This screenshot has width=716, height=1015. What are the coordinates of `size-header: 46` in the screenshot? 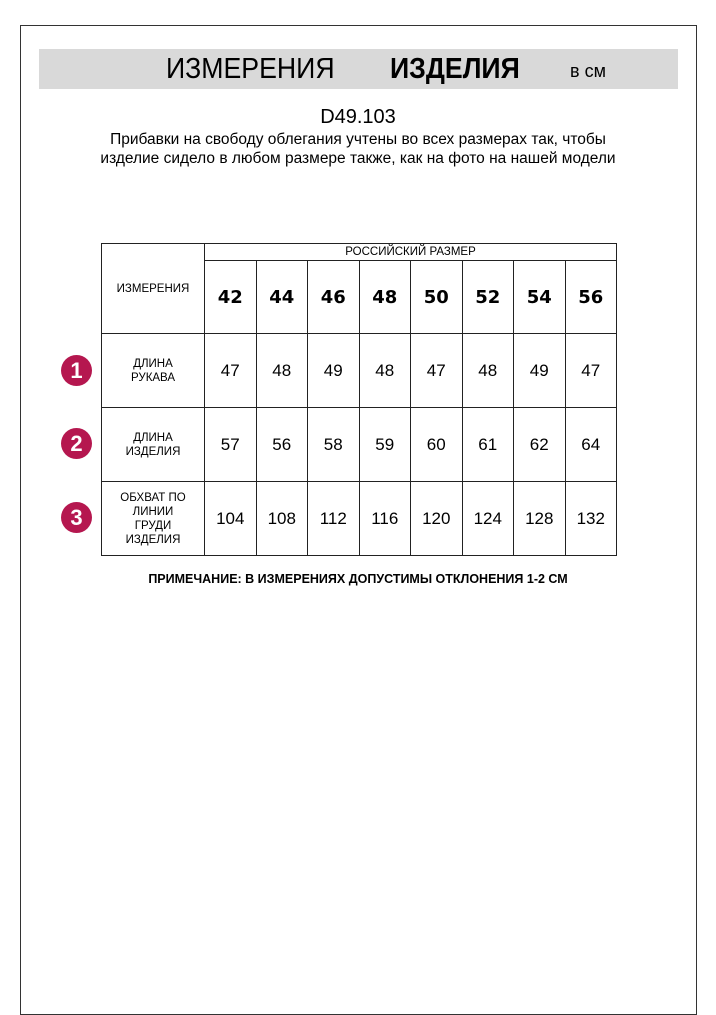 It's located at (333, 297).